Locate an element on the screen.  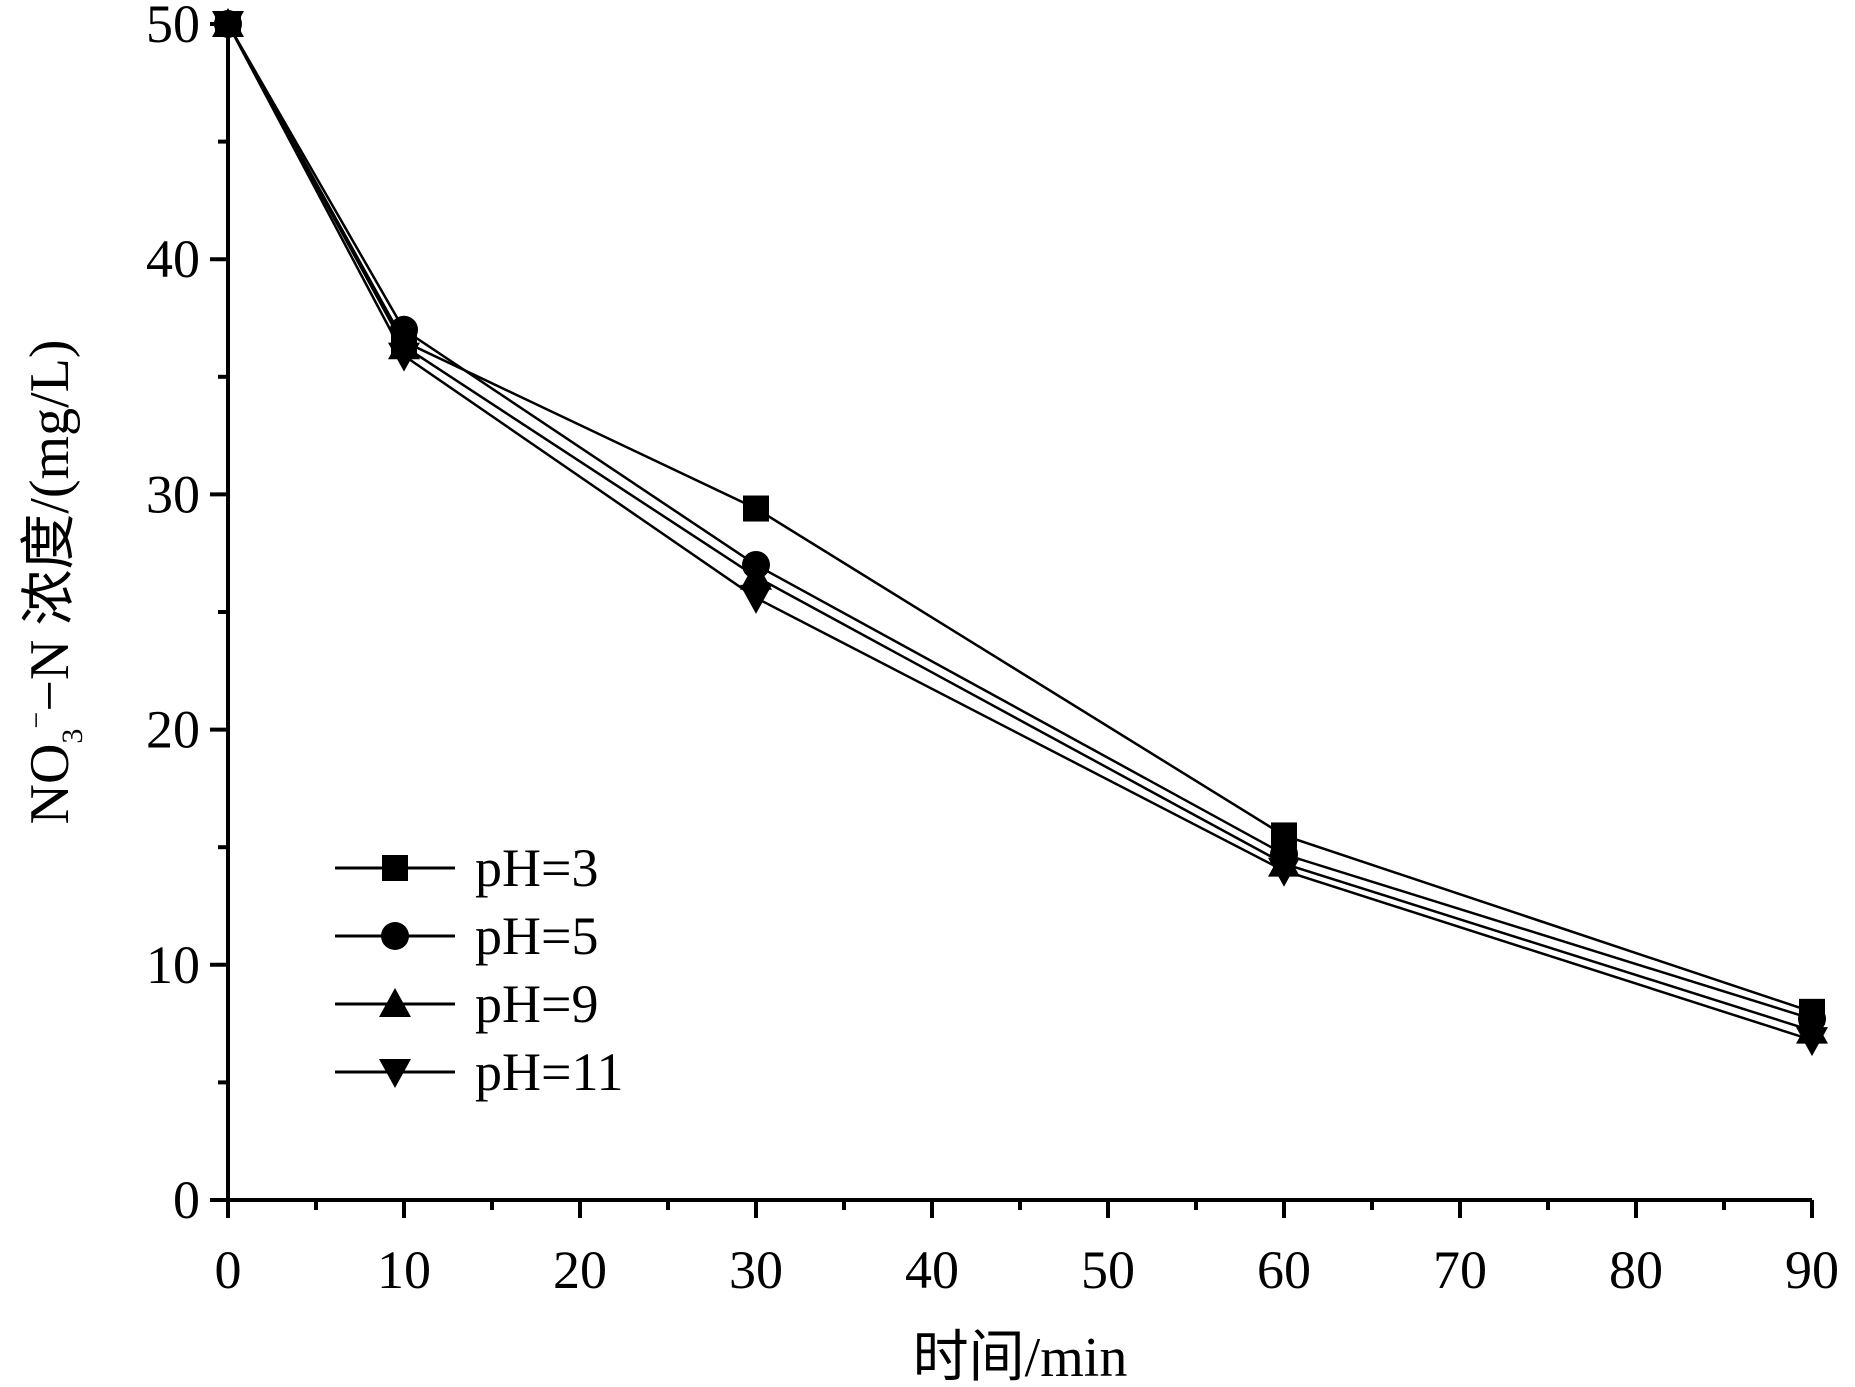
y-axis-title-prefix: NO is located at coordinates (50, 784).